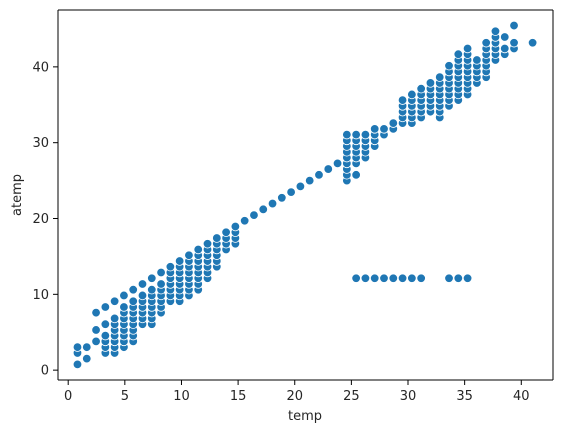  Describe the element at coordinates (521, 396) in the screenshot. I see `x-tick-label: 40` at that location.